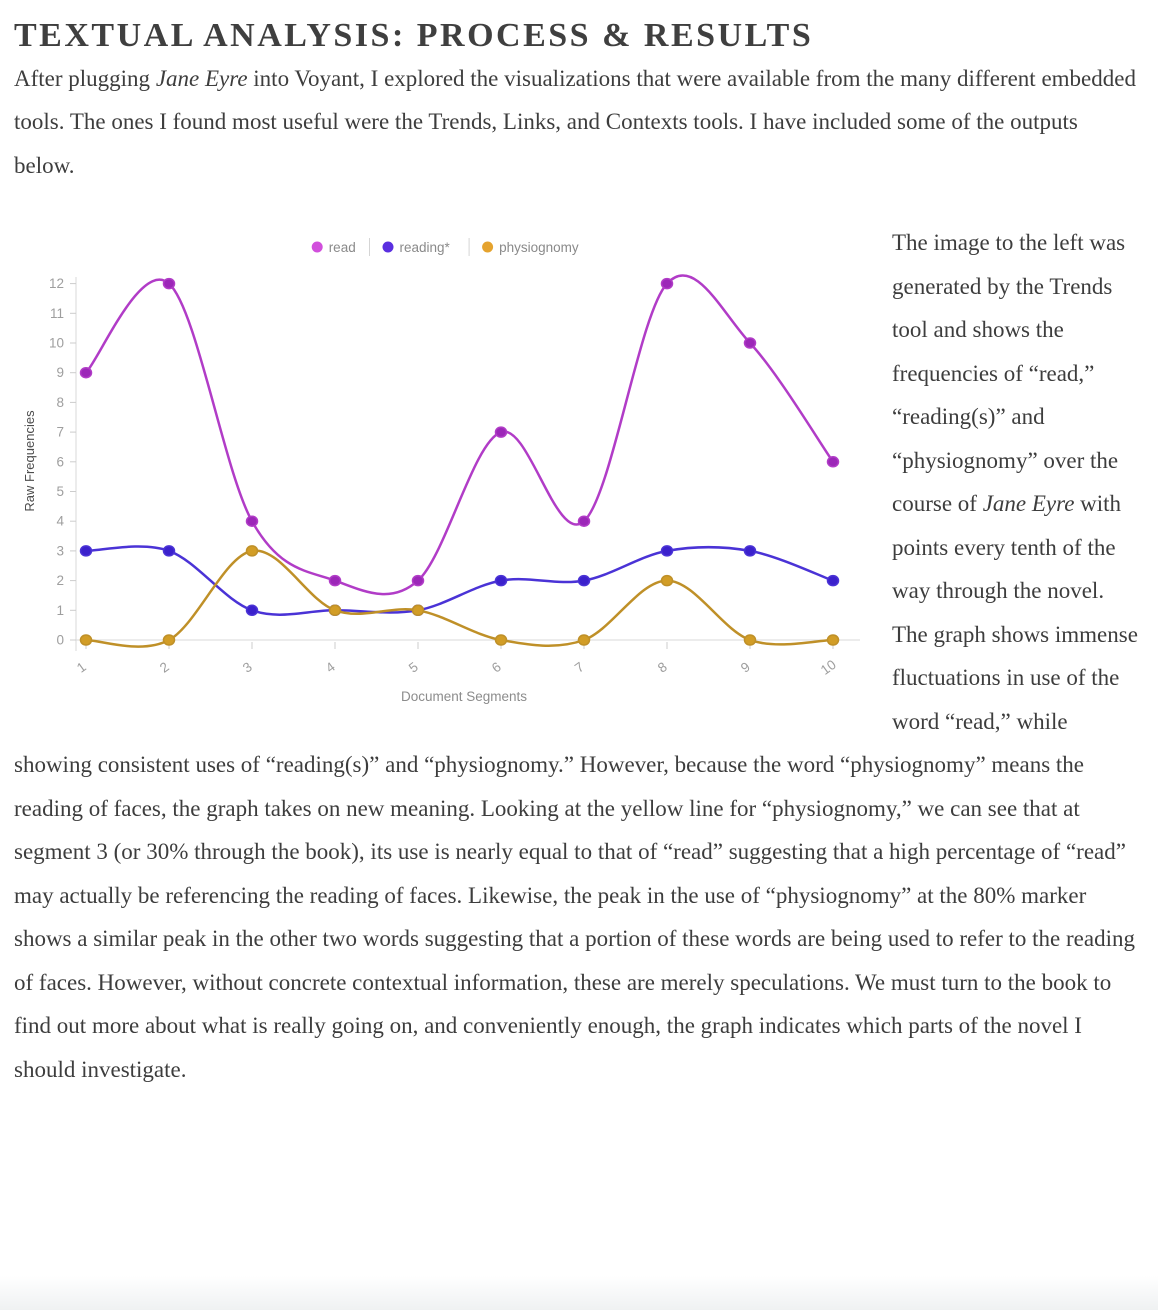 Image resolution: width=1158 pixels, height=1310 pixels. What do you see at coordinates (247, 667) in the screenshot?
I see `x-tick-label: 3` at bounding box center [247, 667].